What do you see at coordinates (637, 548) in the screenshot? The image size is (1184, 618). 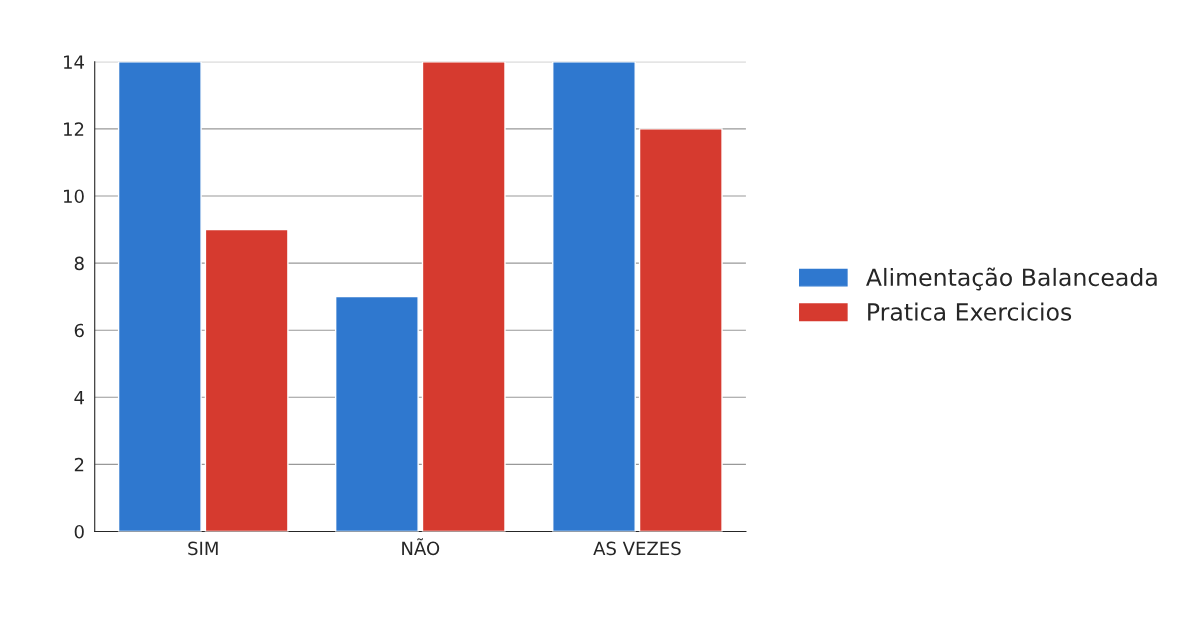 I see `x-tick-label: AS VEZES` at bounding box center [637, 548].